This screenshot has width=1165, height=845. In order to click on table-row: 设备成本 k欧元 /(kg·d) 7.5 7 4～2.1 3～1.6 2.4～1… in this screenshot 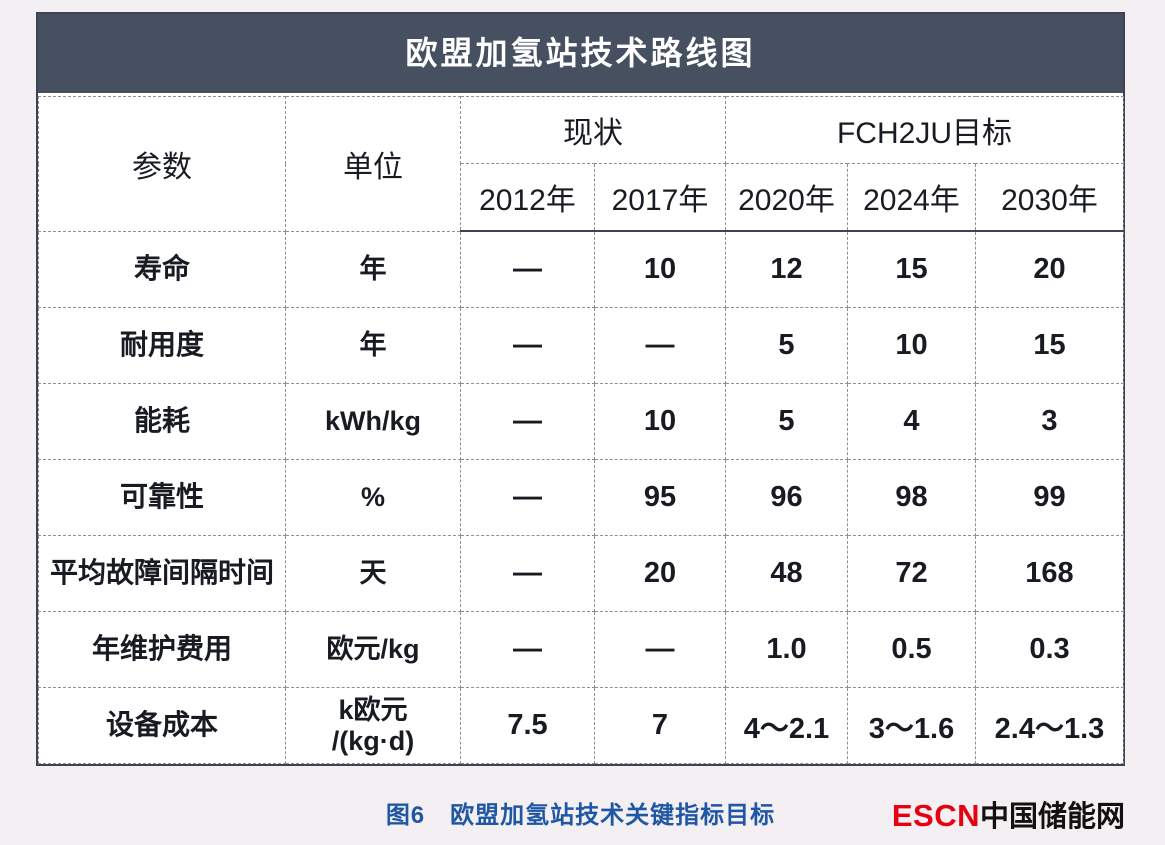, I will do `click(581, 725)`.